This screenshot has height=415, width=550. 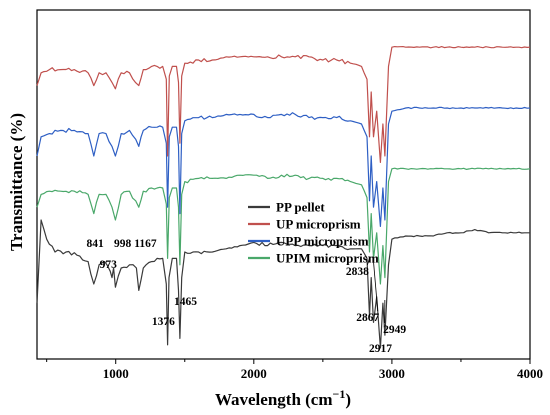 What do you see at coordinates (322, 241) in the screenshot?
I see `legend-label-upp-microprism: UPP microprism` at bounding box center [322, 241].